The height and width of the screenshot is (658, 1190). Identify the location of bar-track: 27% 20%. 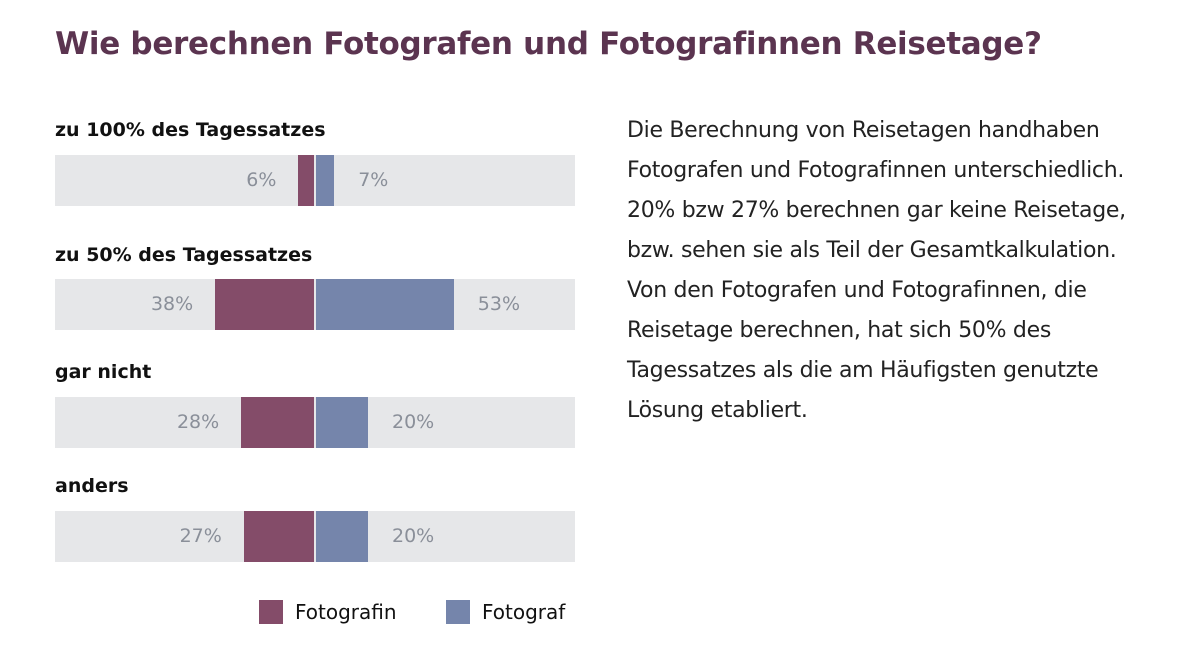
(315, 536).